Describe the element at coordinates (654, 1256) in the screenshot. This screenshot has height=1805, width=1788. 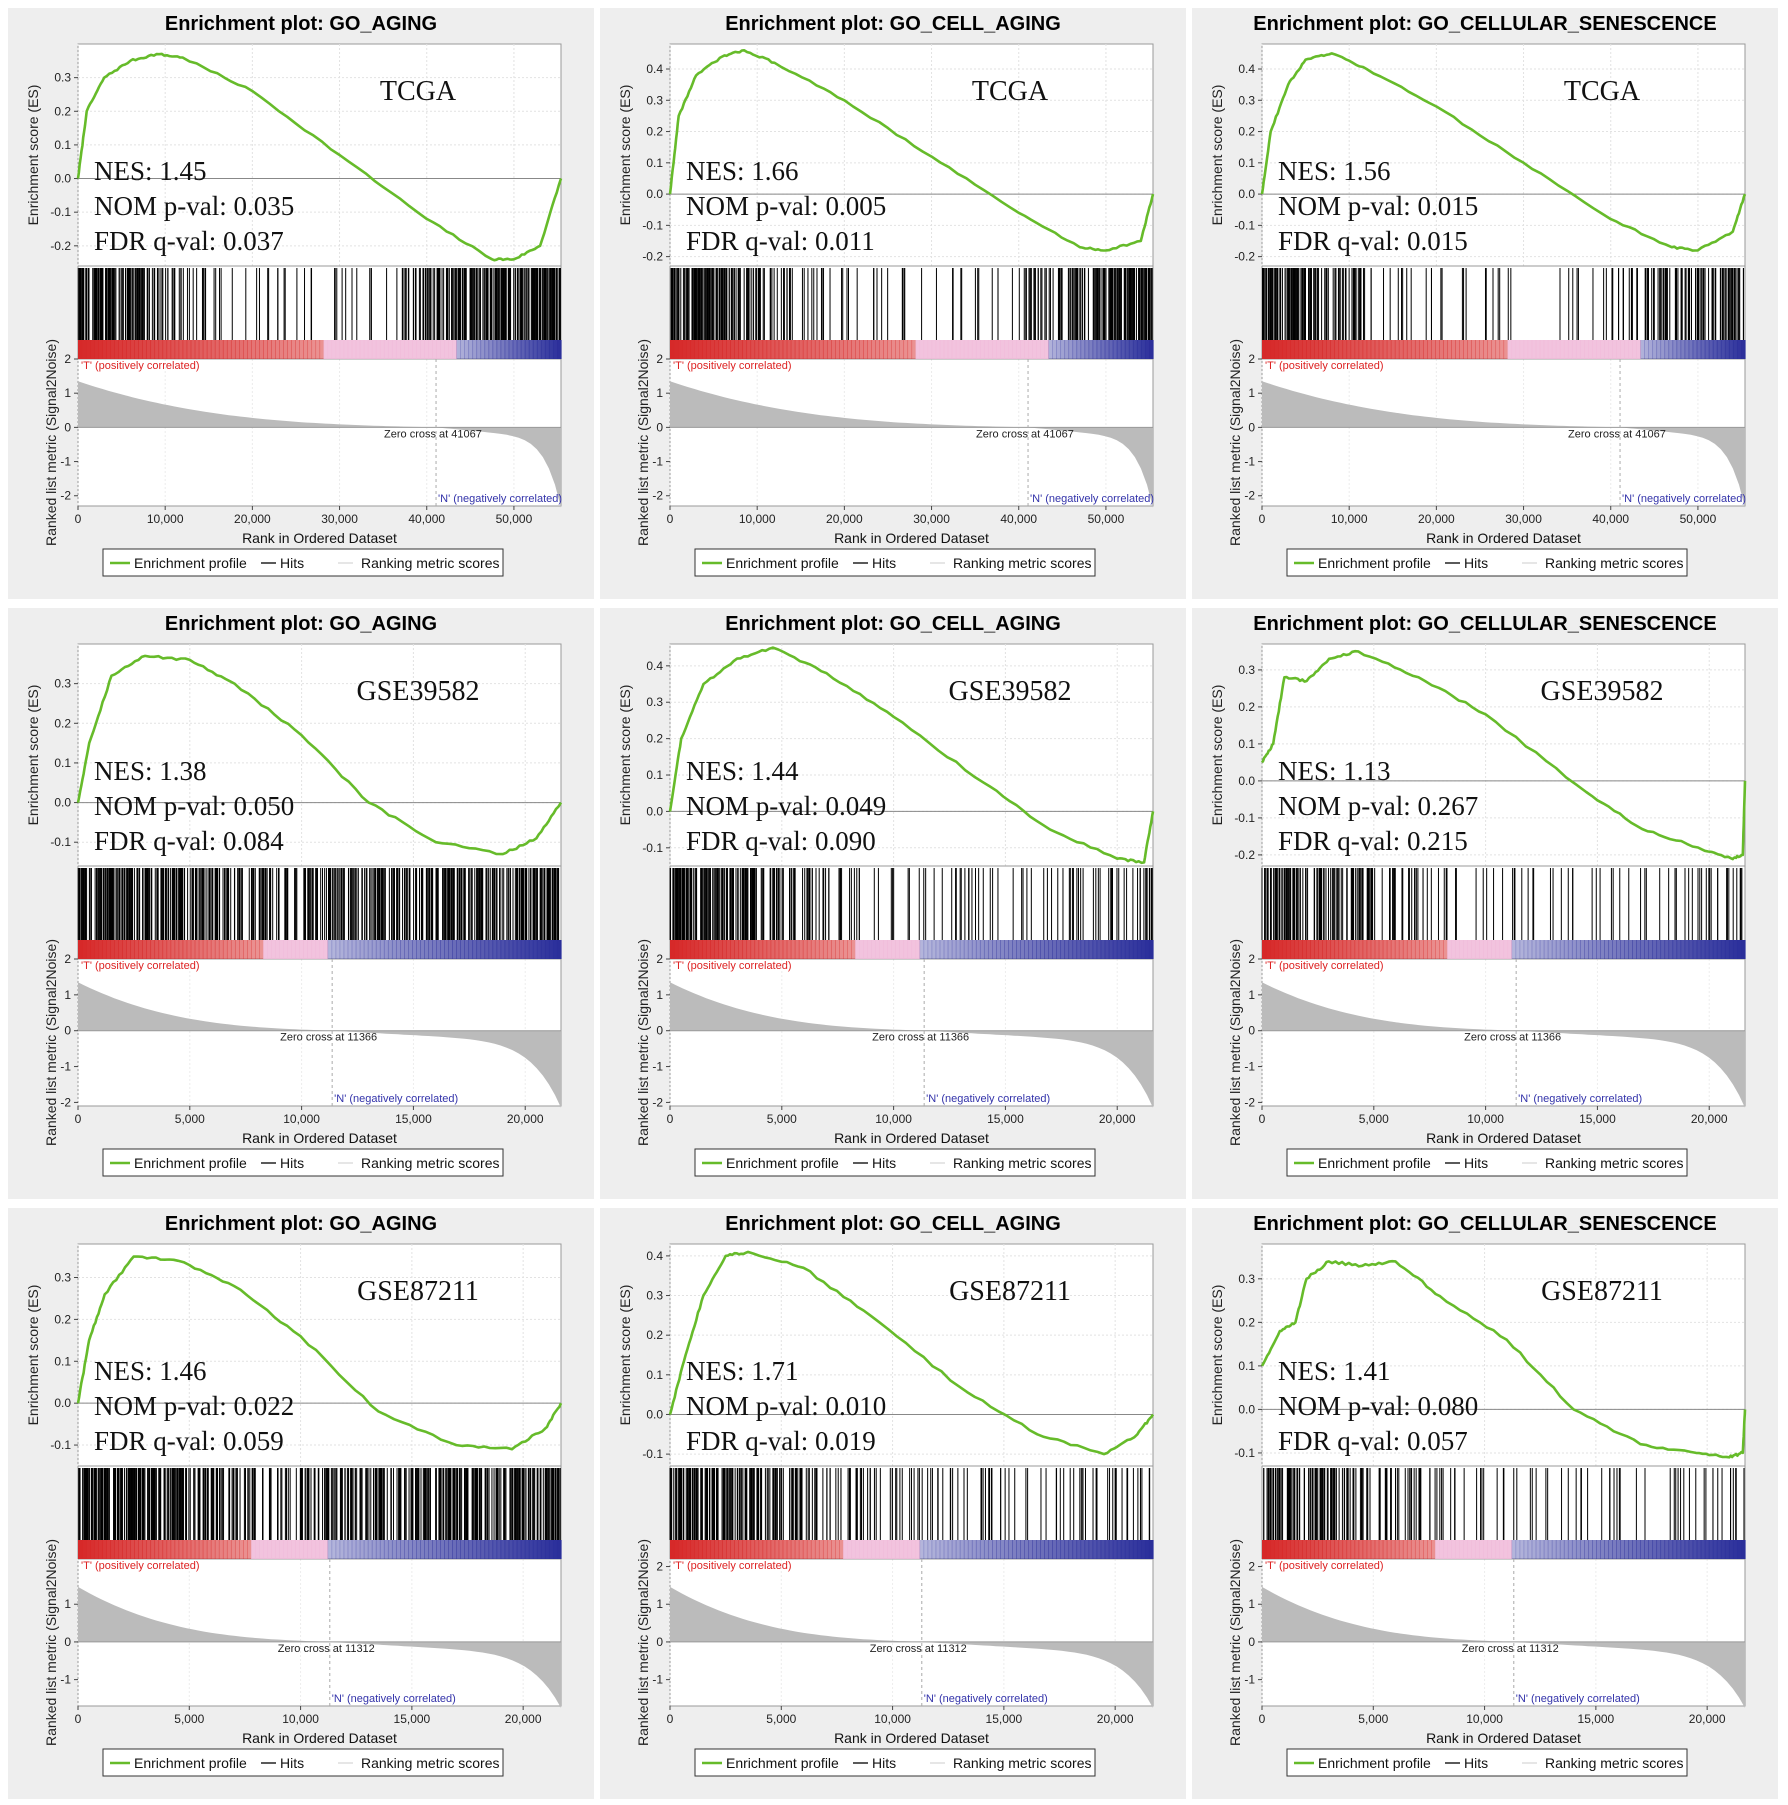
I see `es-tick-label: 0.4` at that location.